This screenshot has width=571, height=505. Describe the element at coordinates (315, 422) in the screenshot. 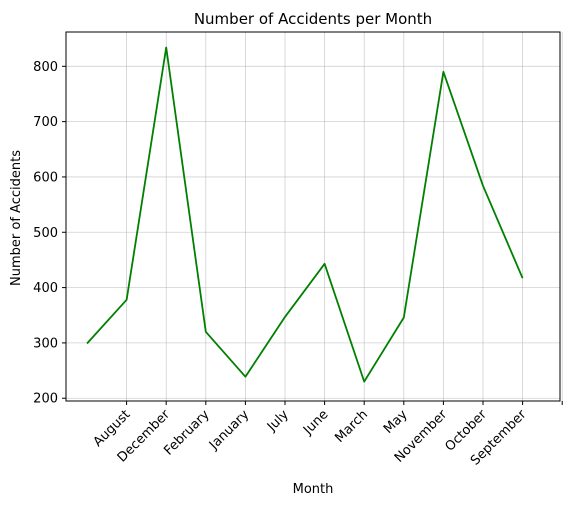

I see `x-tick-label: June` at that location.